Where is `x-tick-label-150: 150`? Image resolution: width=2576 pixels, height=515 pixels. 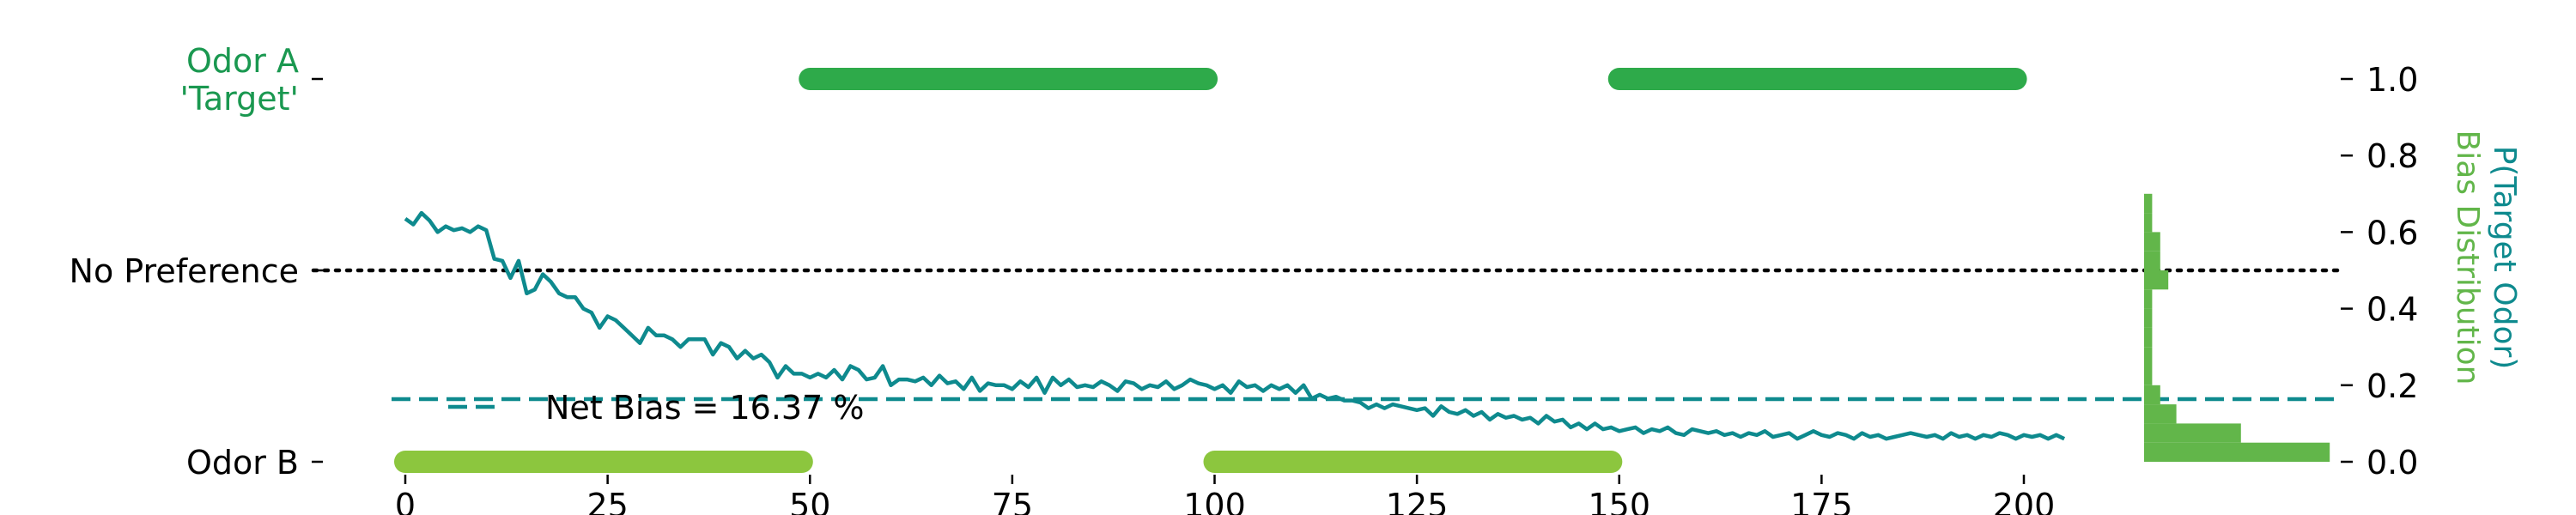 x-tick-label-150: 150 is located at coordinates (1619, 501).